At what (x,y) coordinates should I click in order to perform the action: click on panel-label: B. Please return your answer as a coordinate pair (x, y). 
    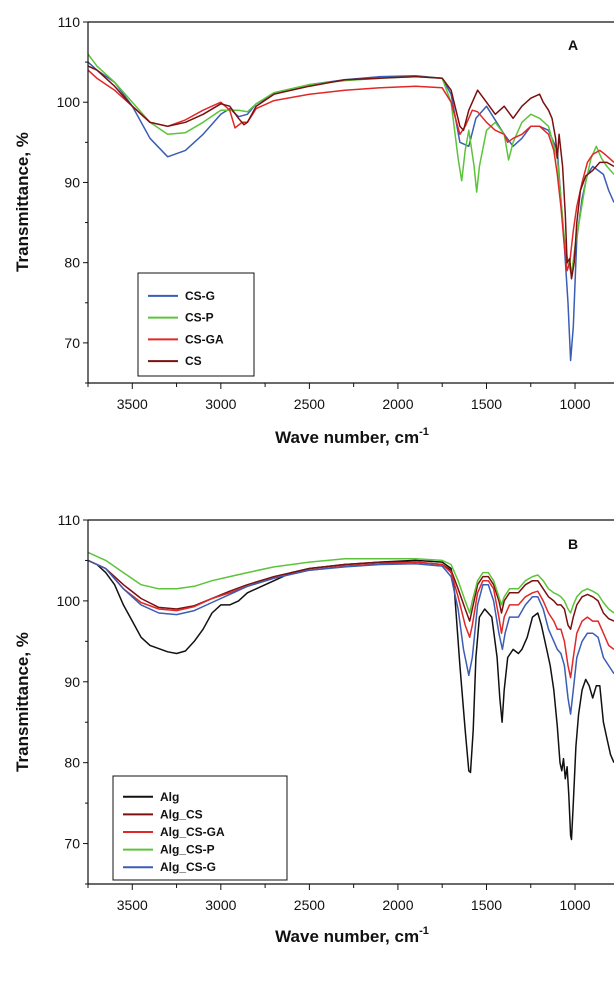
    Looking at the image, I should click on (573, 544).